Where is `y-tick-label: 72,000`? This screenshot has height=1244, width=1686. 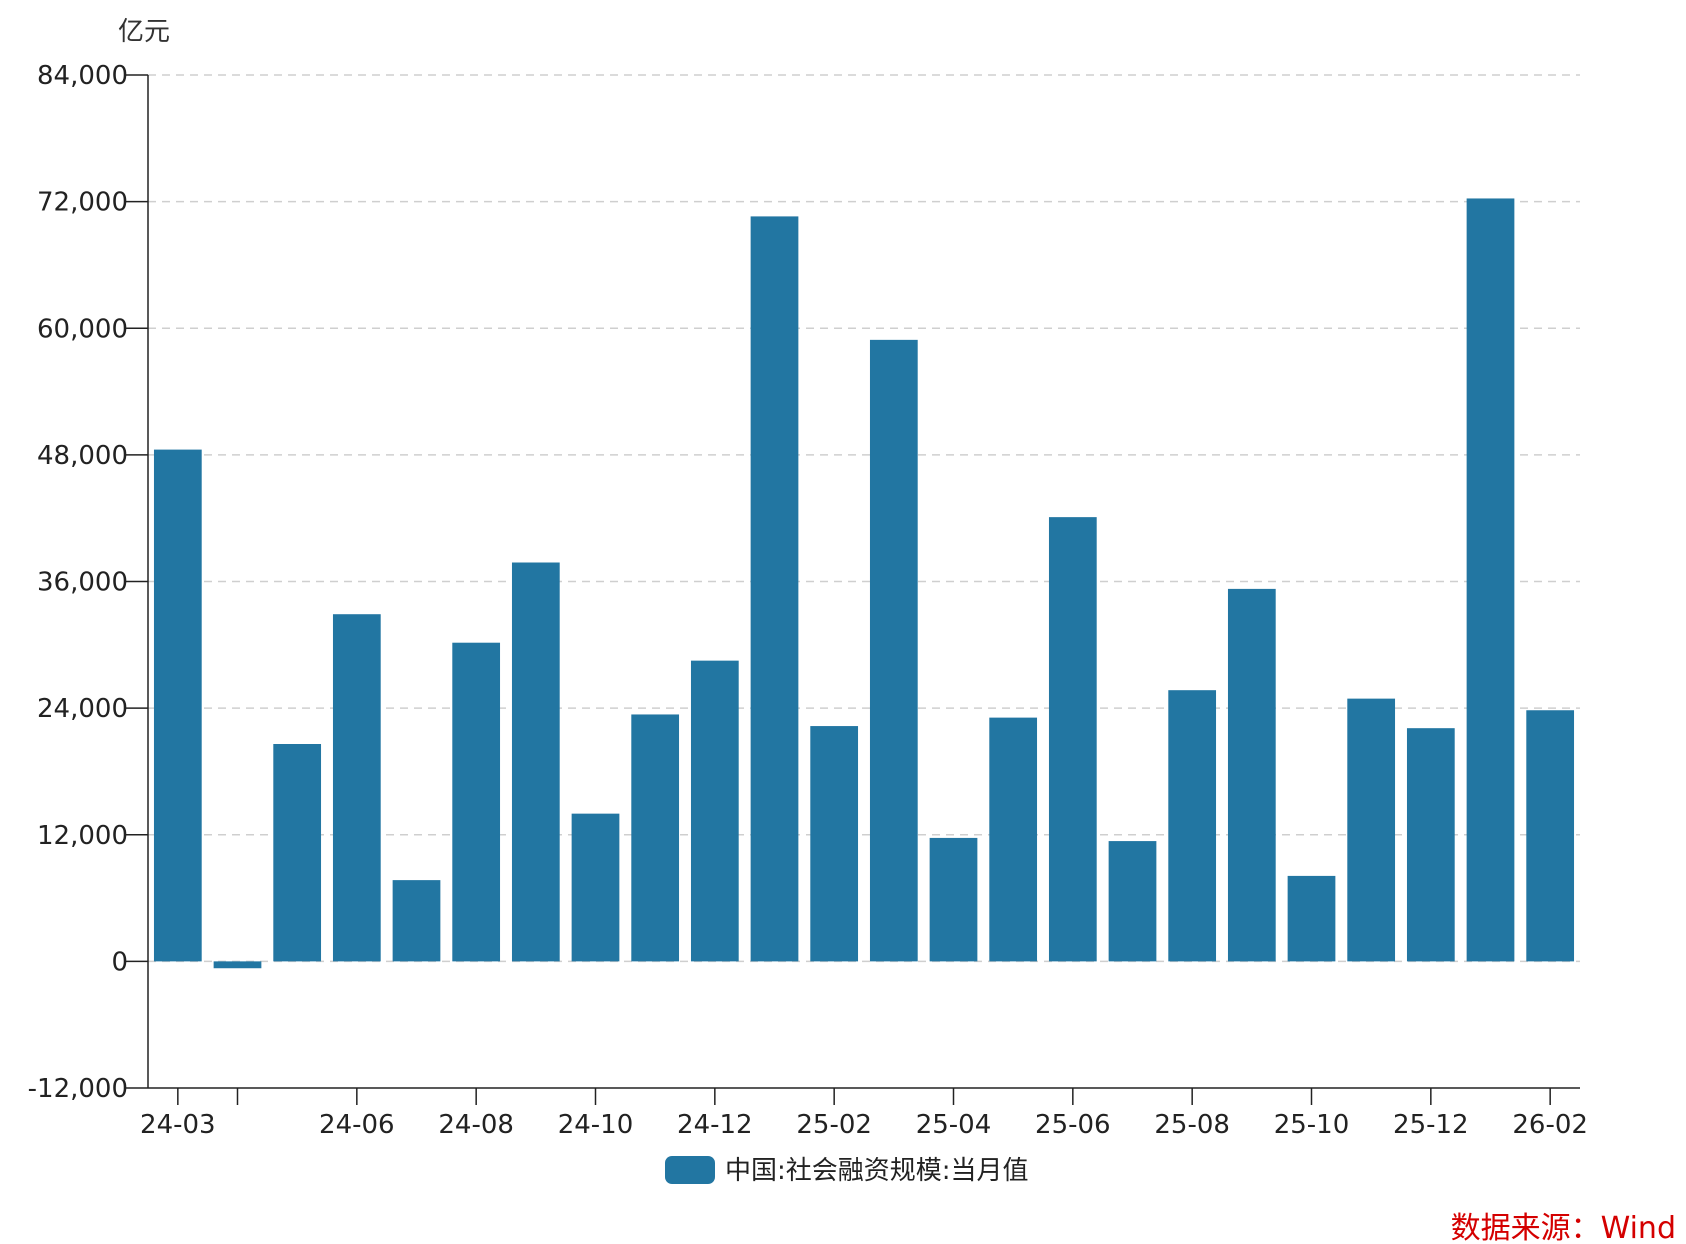 y-tick-label: 72,000 is located at coordinates (82, 203).